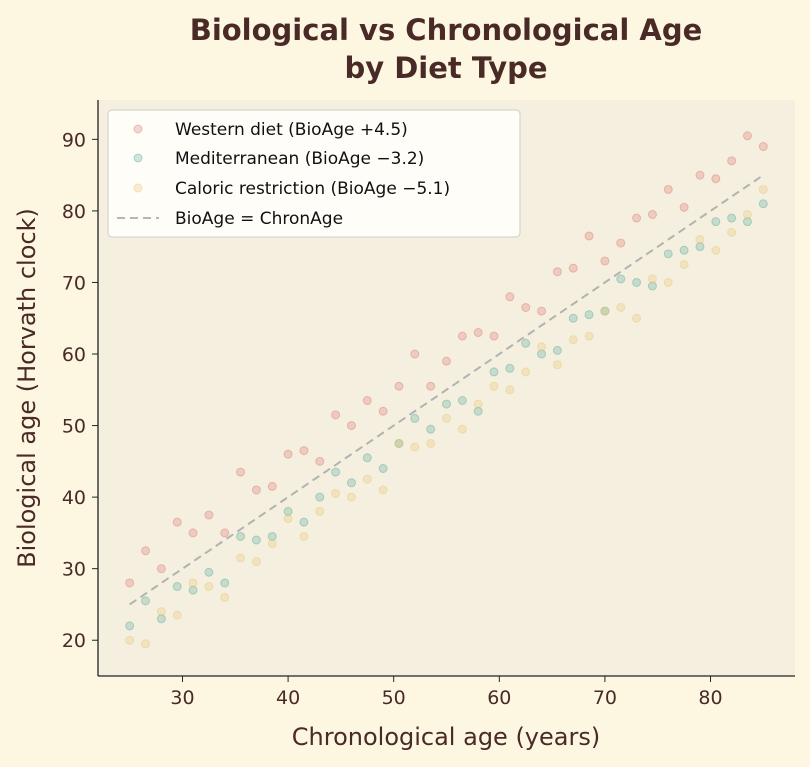 The image size is (810, 767). What do you see at coordinates (446, 737) in the screenshot?
I see `x-axis-label: Chronological age (years)` at bounding box center [446, 737].